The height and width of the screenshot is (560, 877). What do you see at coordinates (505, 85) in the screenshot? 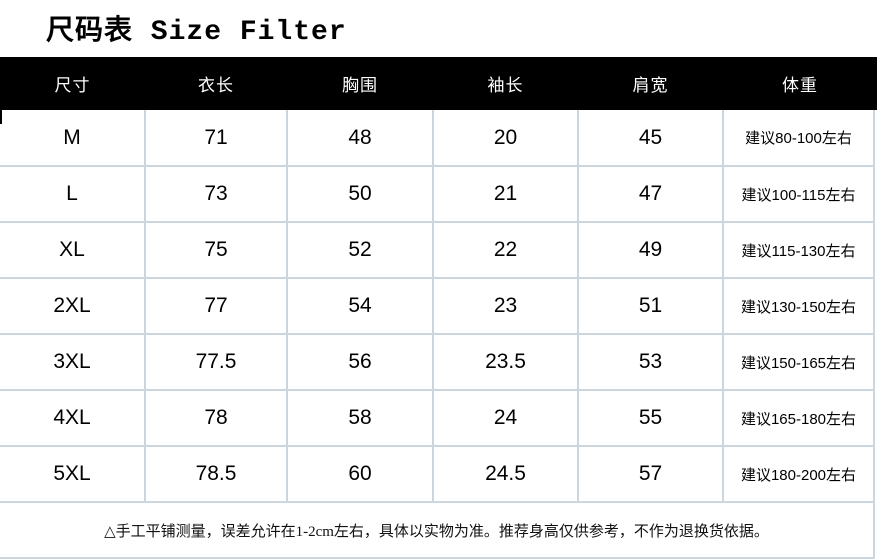
I see `header-cell-sleeve: 袖长` at bounding box center [505, 85].